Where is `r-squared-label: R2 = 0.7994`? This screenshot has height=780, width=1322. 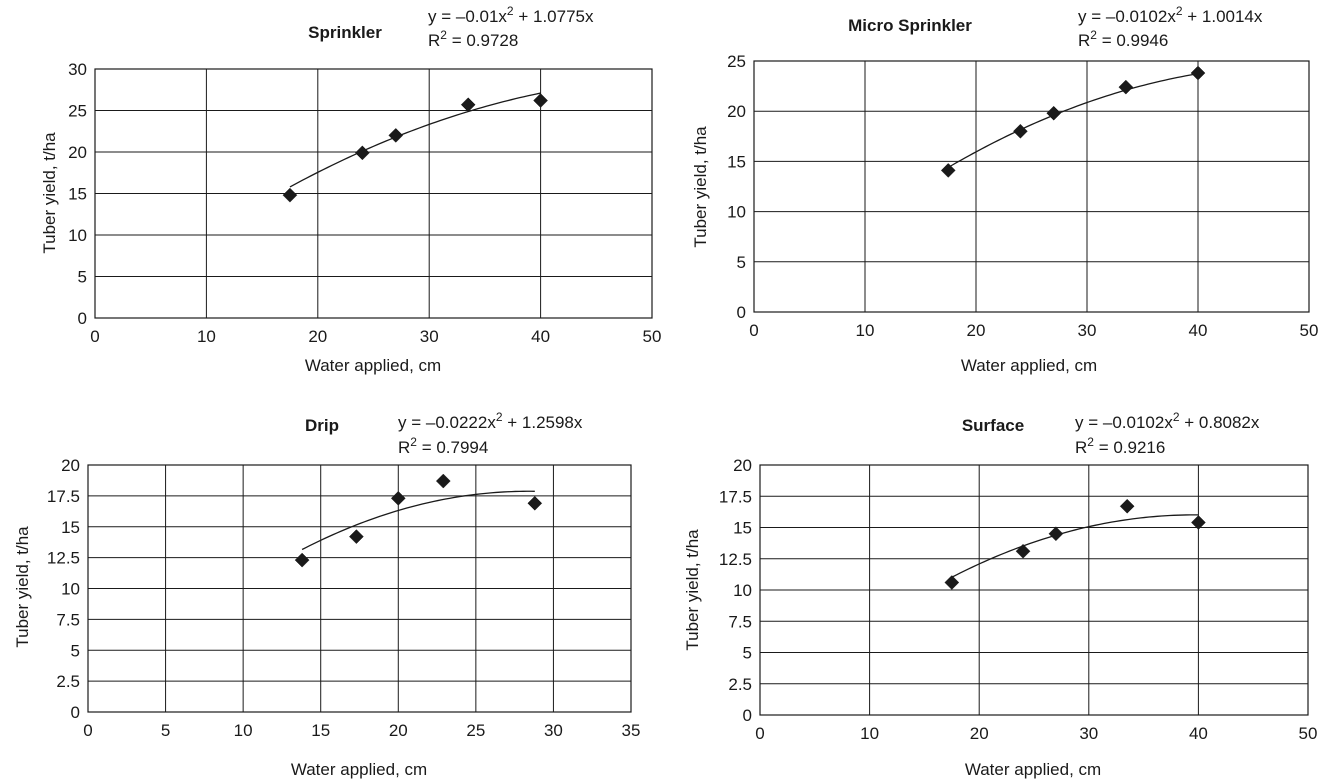
r-squared-label: R2 = 0.7994 is located at coordinates (443, 446).